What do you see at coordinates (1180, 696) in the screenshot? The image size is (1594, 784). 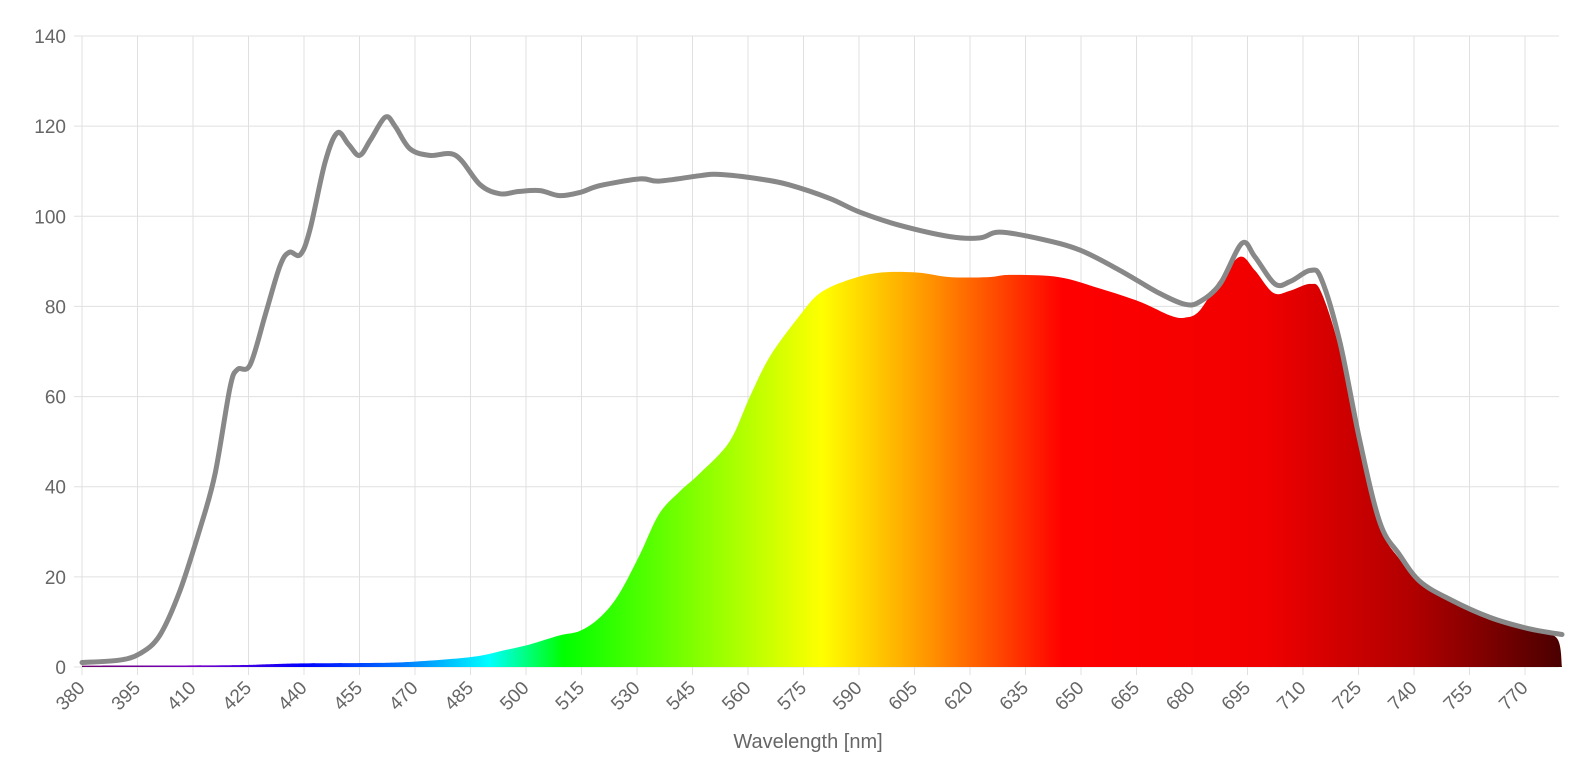 I see `x-tick-label: 680` at bounding box center [1180, 696].